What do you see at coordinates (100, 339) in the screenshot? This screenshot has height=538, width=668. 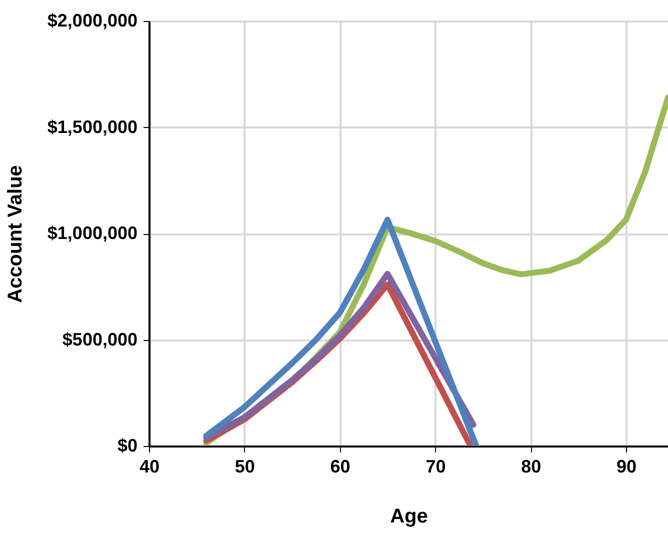 I see `y-tick-label: $500,000` at bounding box center [100, 339].